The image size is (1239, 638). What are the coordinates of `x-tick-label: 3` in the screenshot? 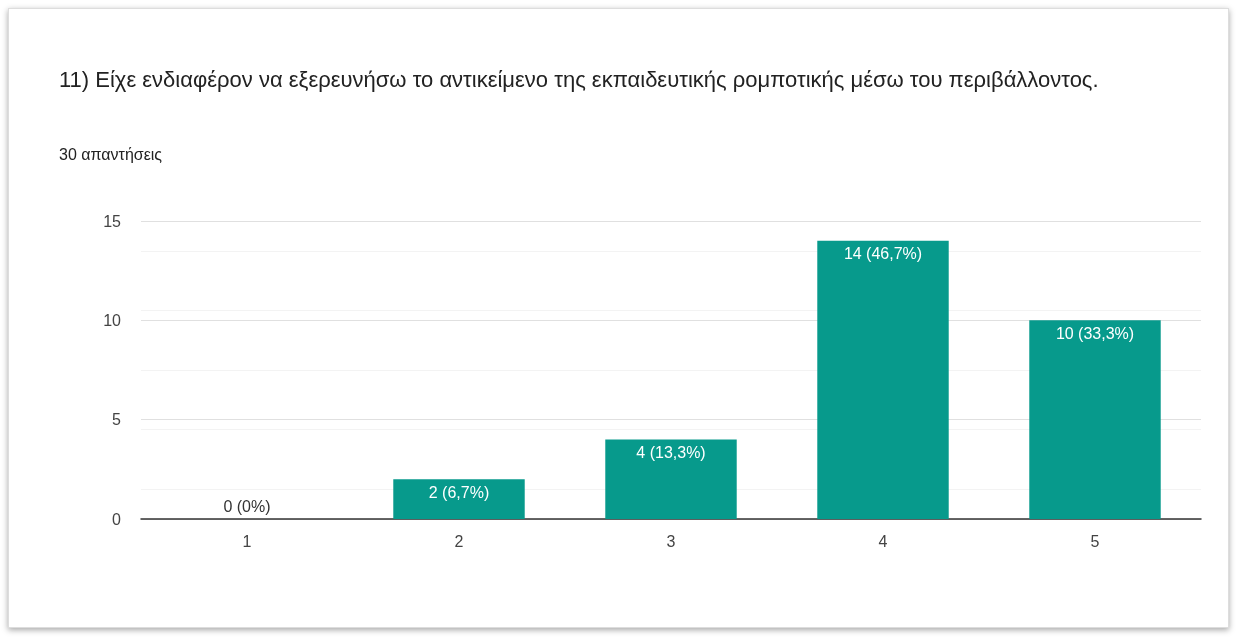 It's located at (671, 541).